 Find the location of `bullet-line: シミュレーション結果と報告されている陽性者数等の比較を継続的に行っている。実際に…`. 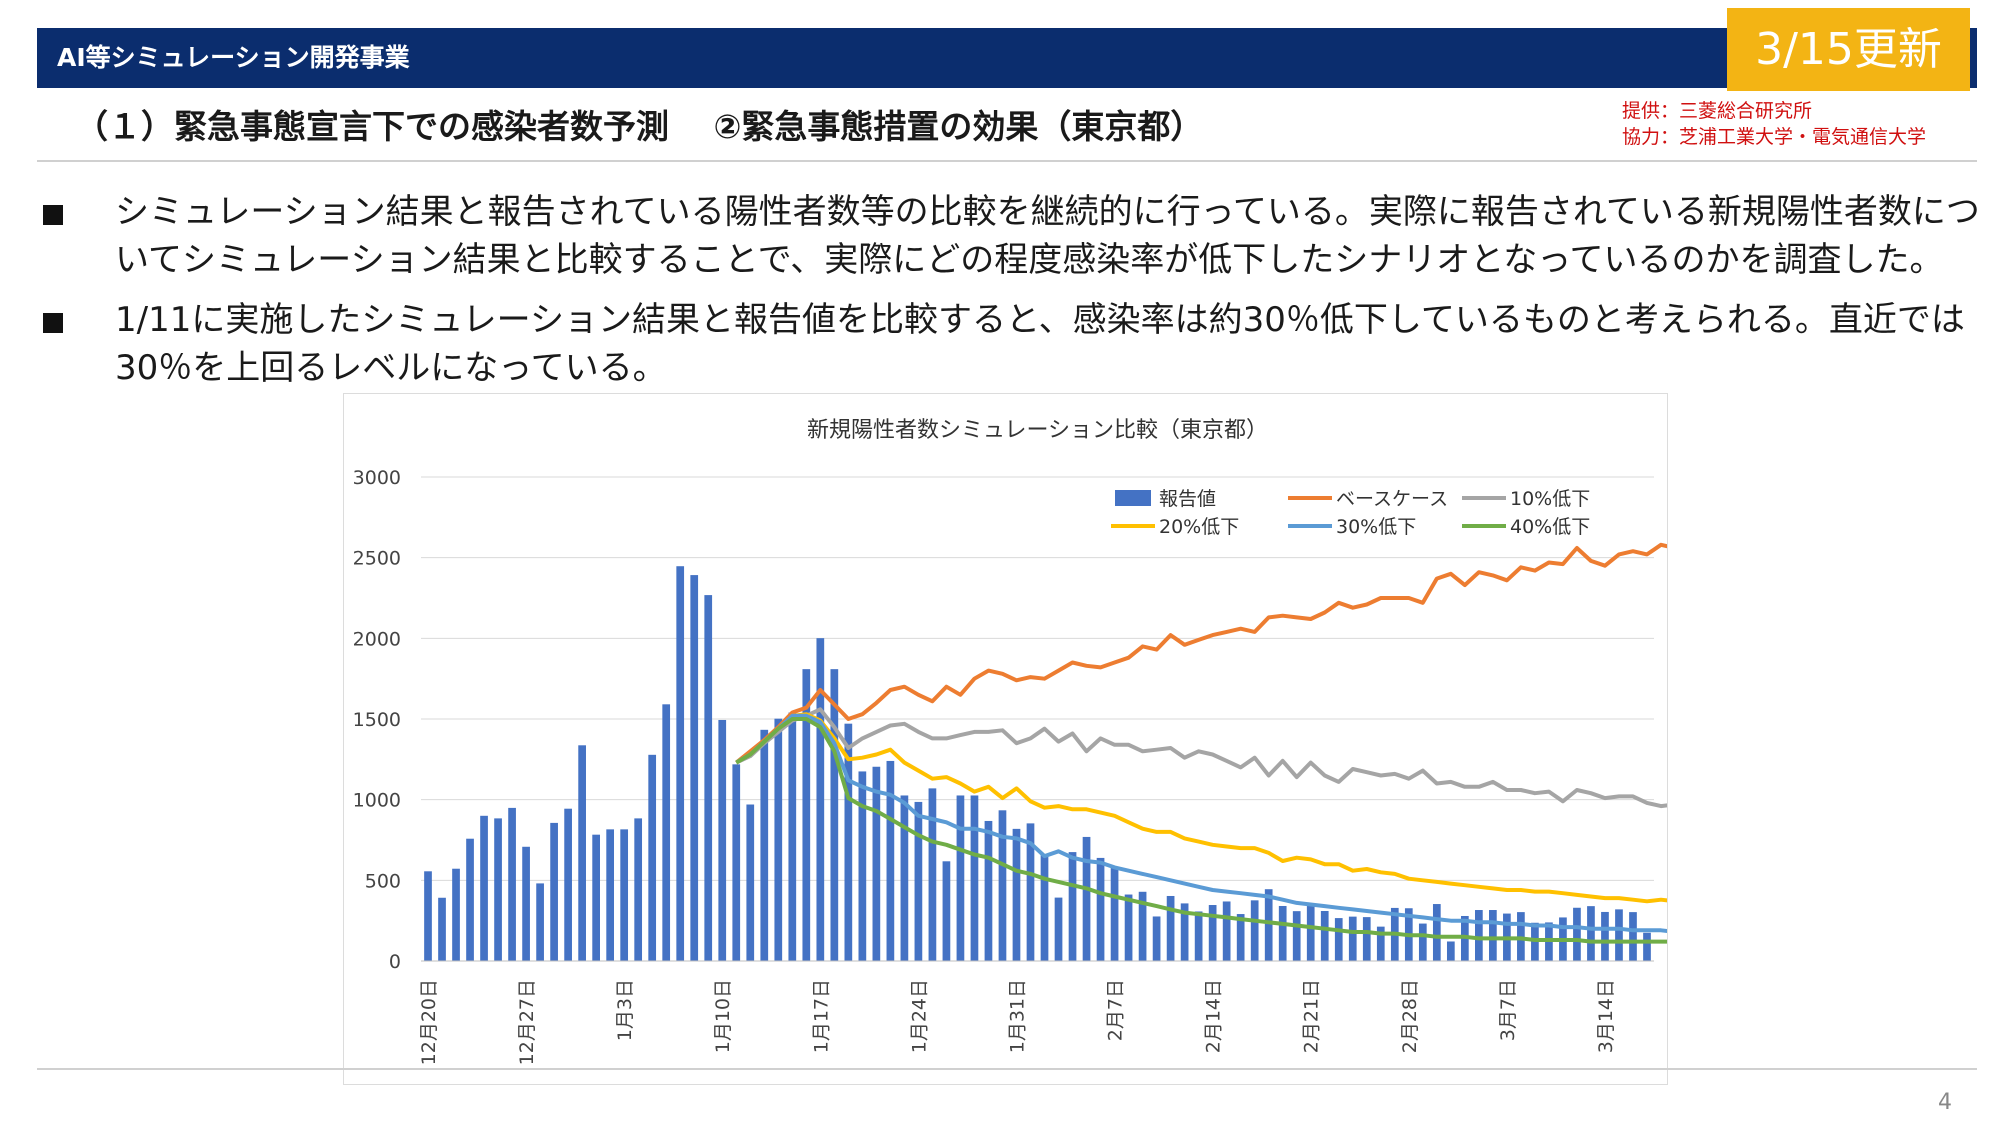

bullet-line: シミュレーション結果と報告されている陽性者数等の比較を継続的に行っている。実際に… is located at coordinates (1047, 212).